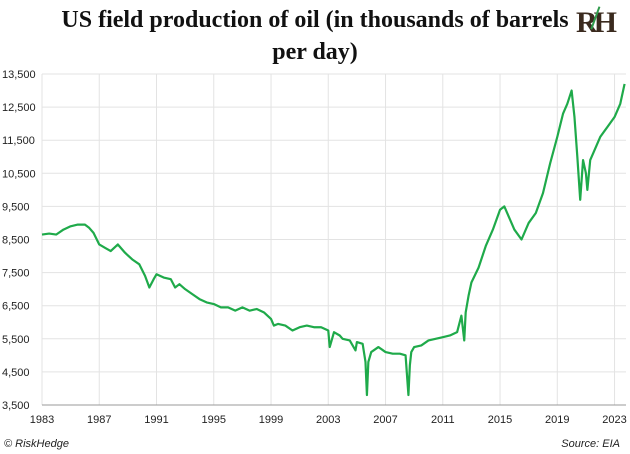 This screenshot has height=454, width=630. I want to click on source-text: Source: EIA, so click(590, 444).